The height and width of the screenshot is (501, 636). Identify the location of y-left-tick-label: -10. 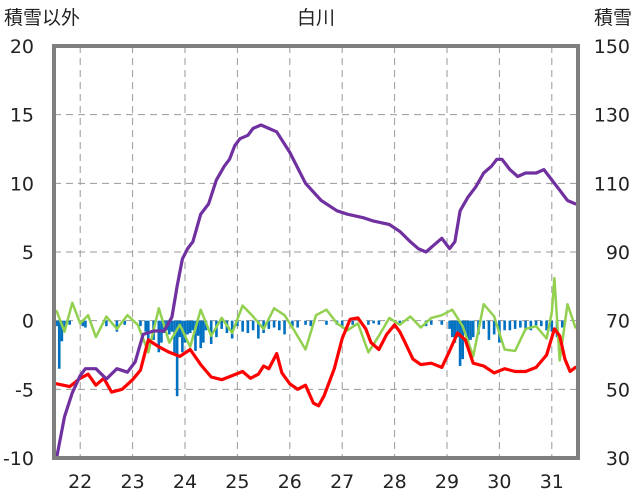
(18, 459).